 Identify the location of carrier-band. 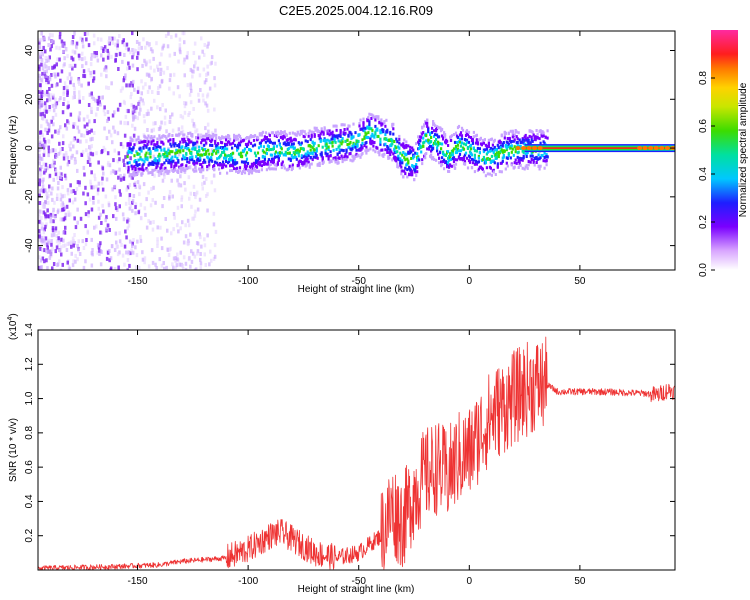
(599, 148).